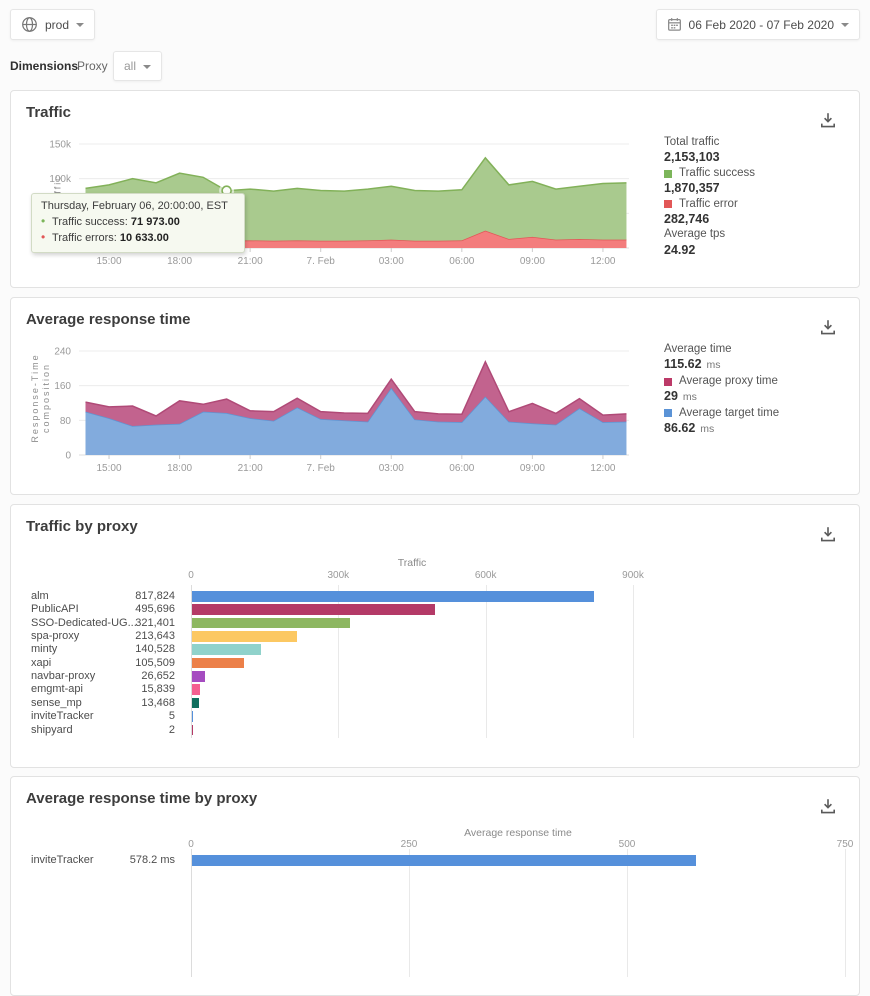 This screenshot has width=870, height=996. What do you see at coordinates (144, 238) in the screenshot?
I see `tooltip-value: 10 633.00` at bounding box center [144, 238].